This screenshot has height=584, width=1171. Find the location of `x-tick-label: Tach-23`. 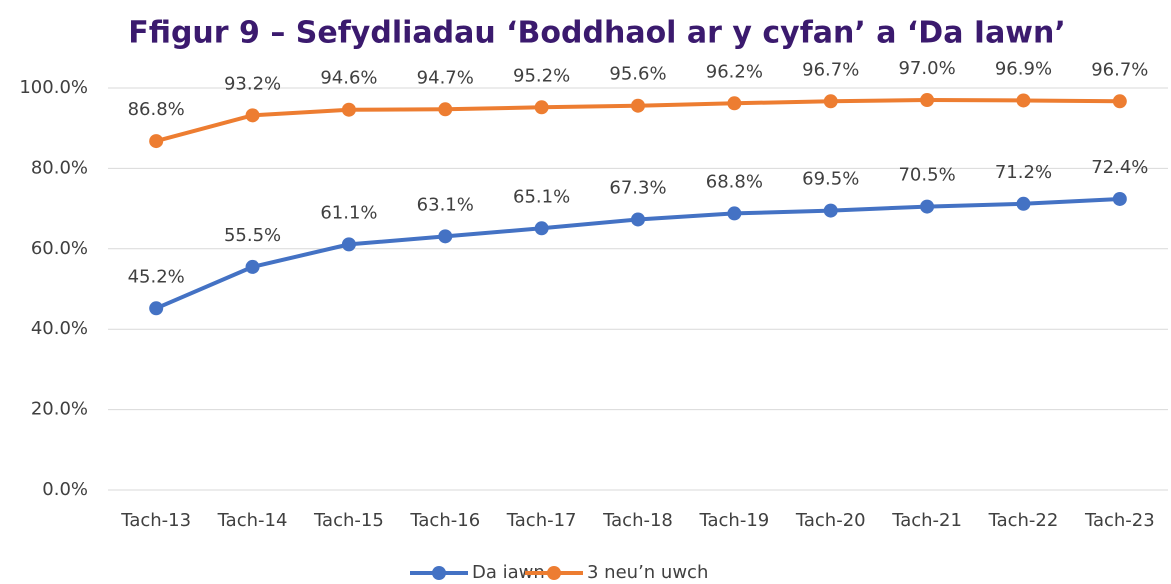

x-tick-label: Tach-23 is located at coordinates (1119, 520).